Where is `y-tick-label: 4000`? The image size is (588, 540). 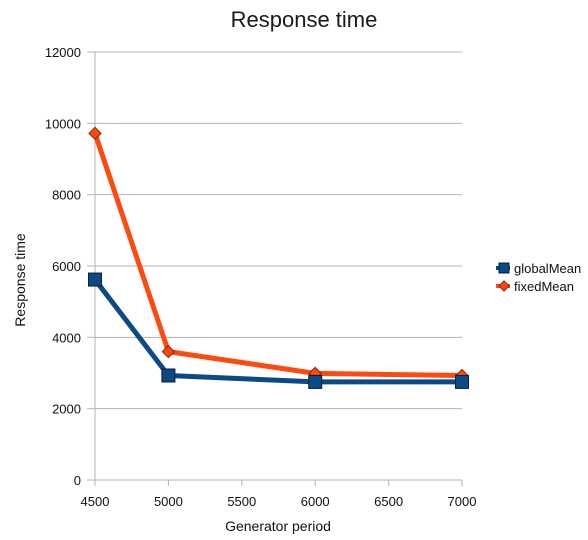
y-tick-label: 4000 is located at coordinates (66, 337).